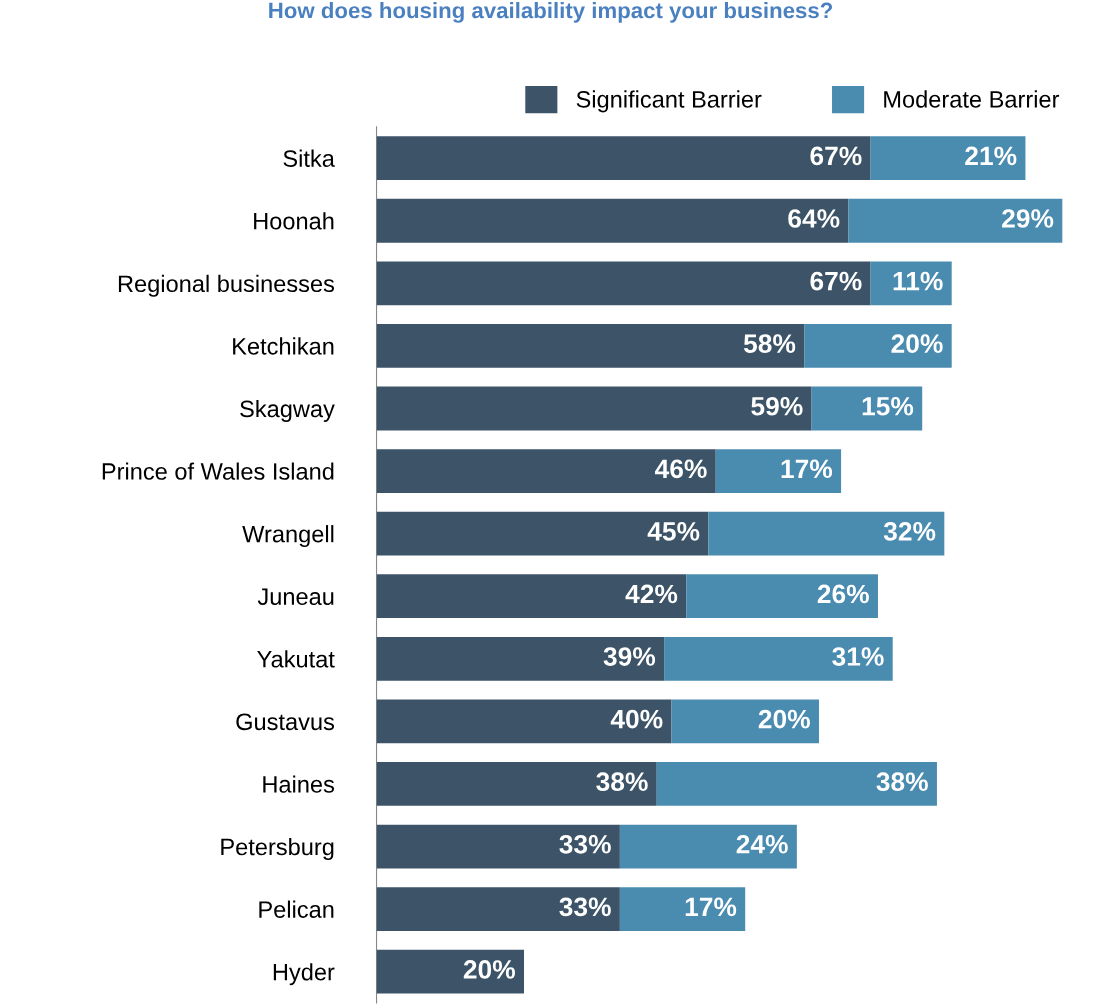  I want to click on y-tick-label: Hoonah, so click(294, 221).